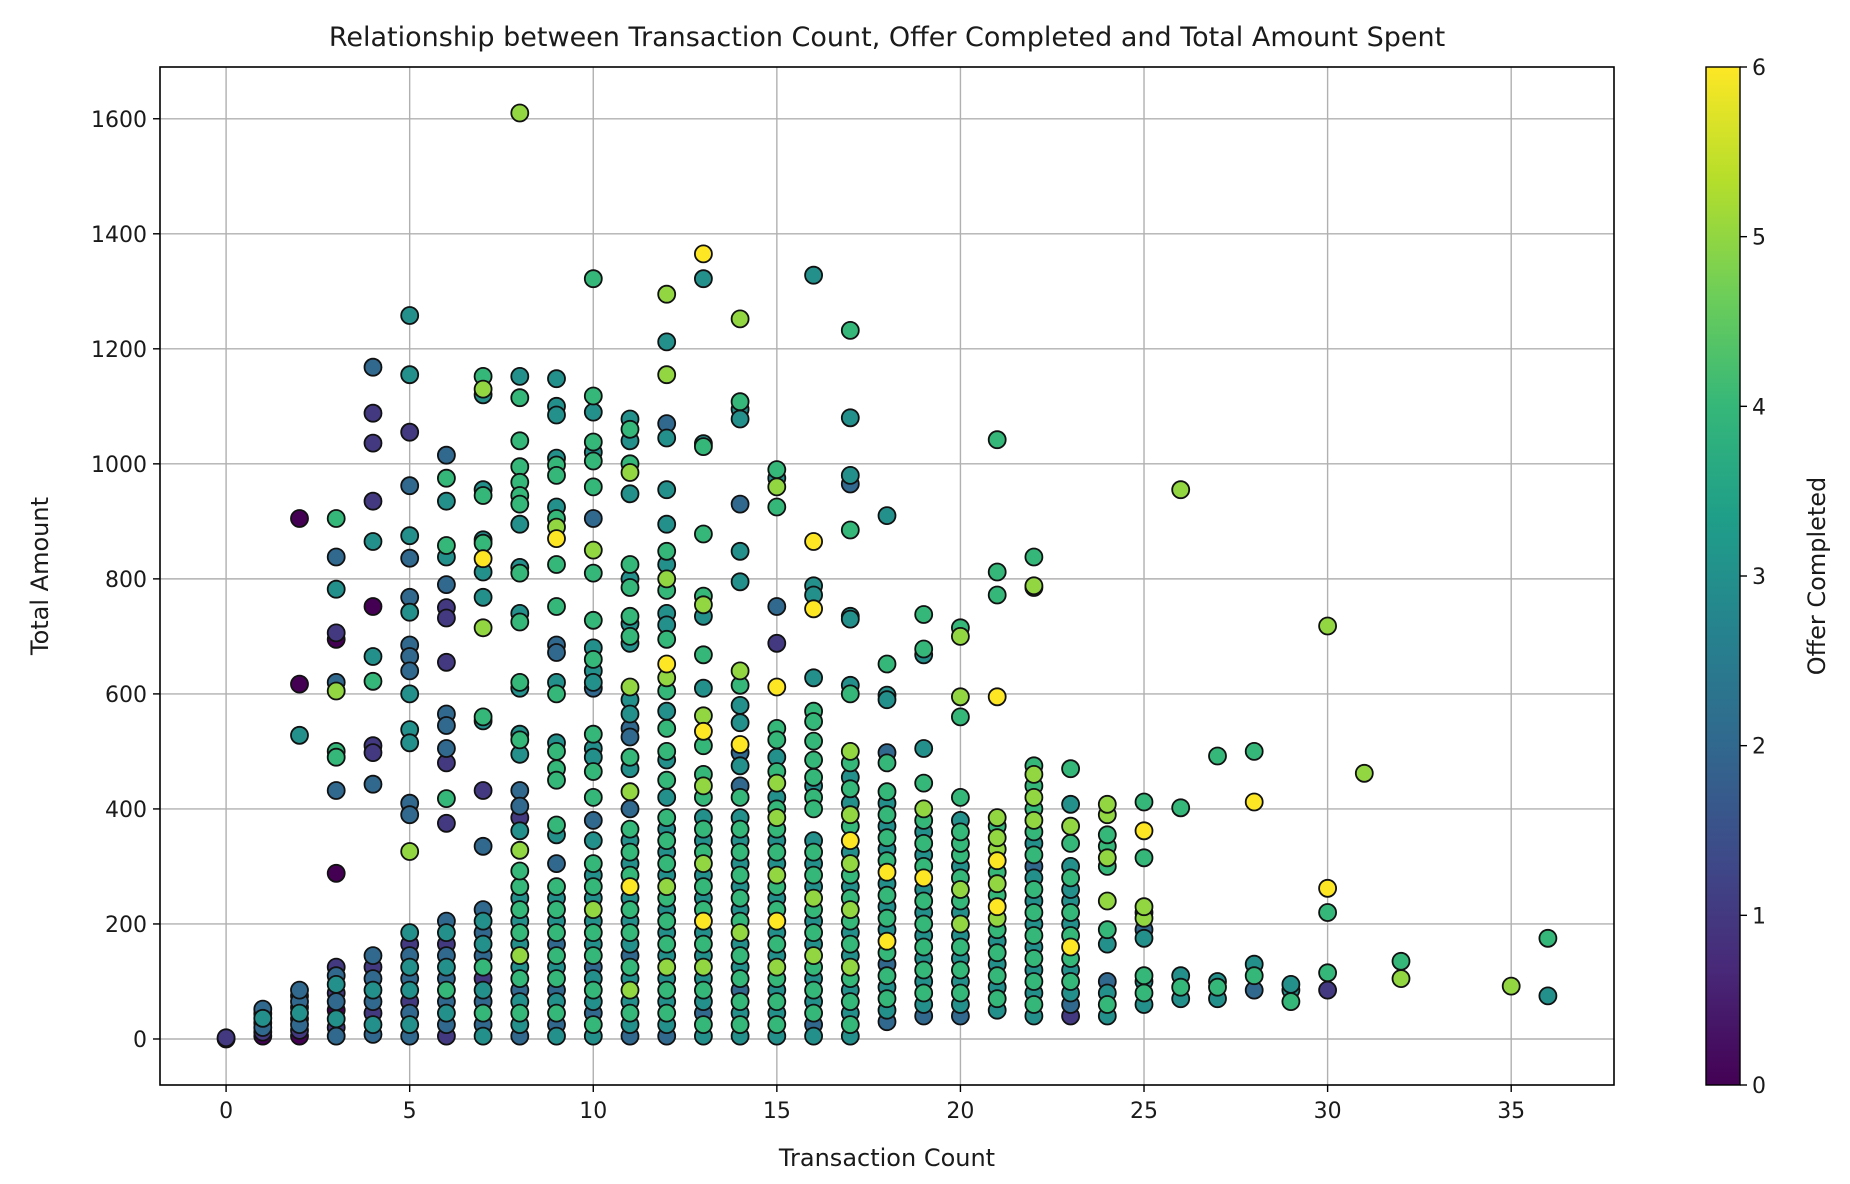  I want to click on colorbar-tick-label: 4, so click(1759, 407).